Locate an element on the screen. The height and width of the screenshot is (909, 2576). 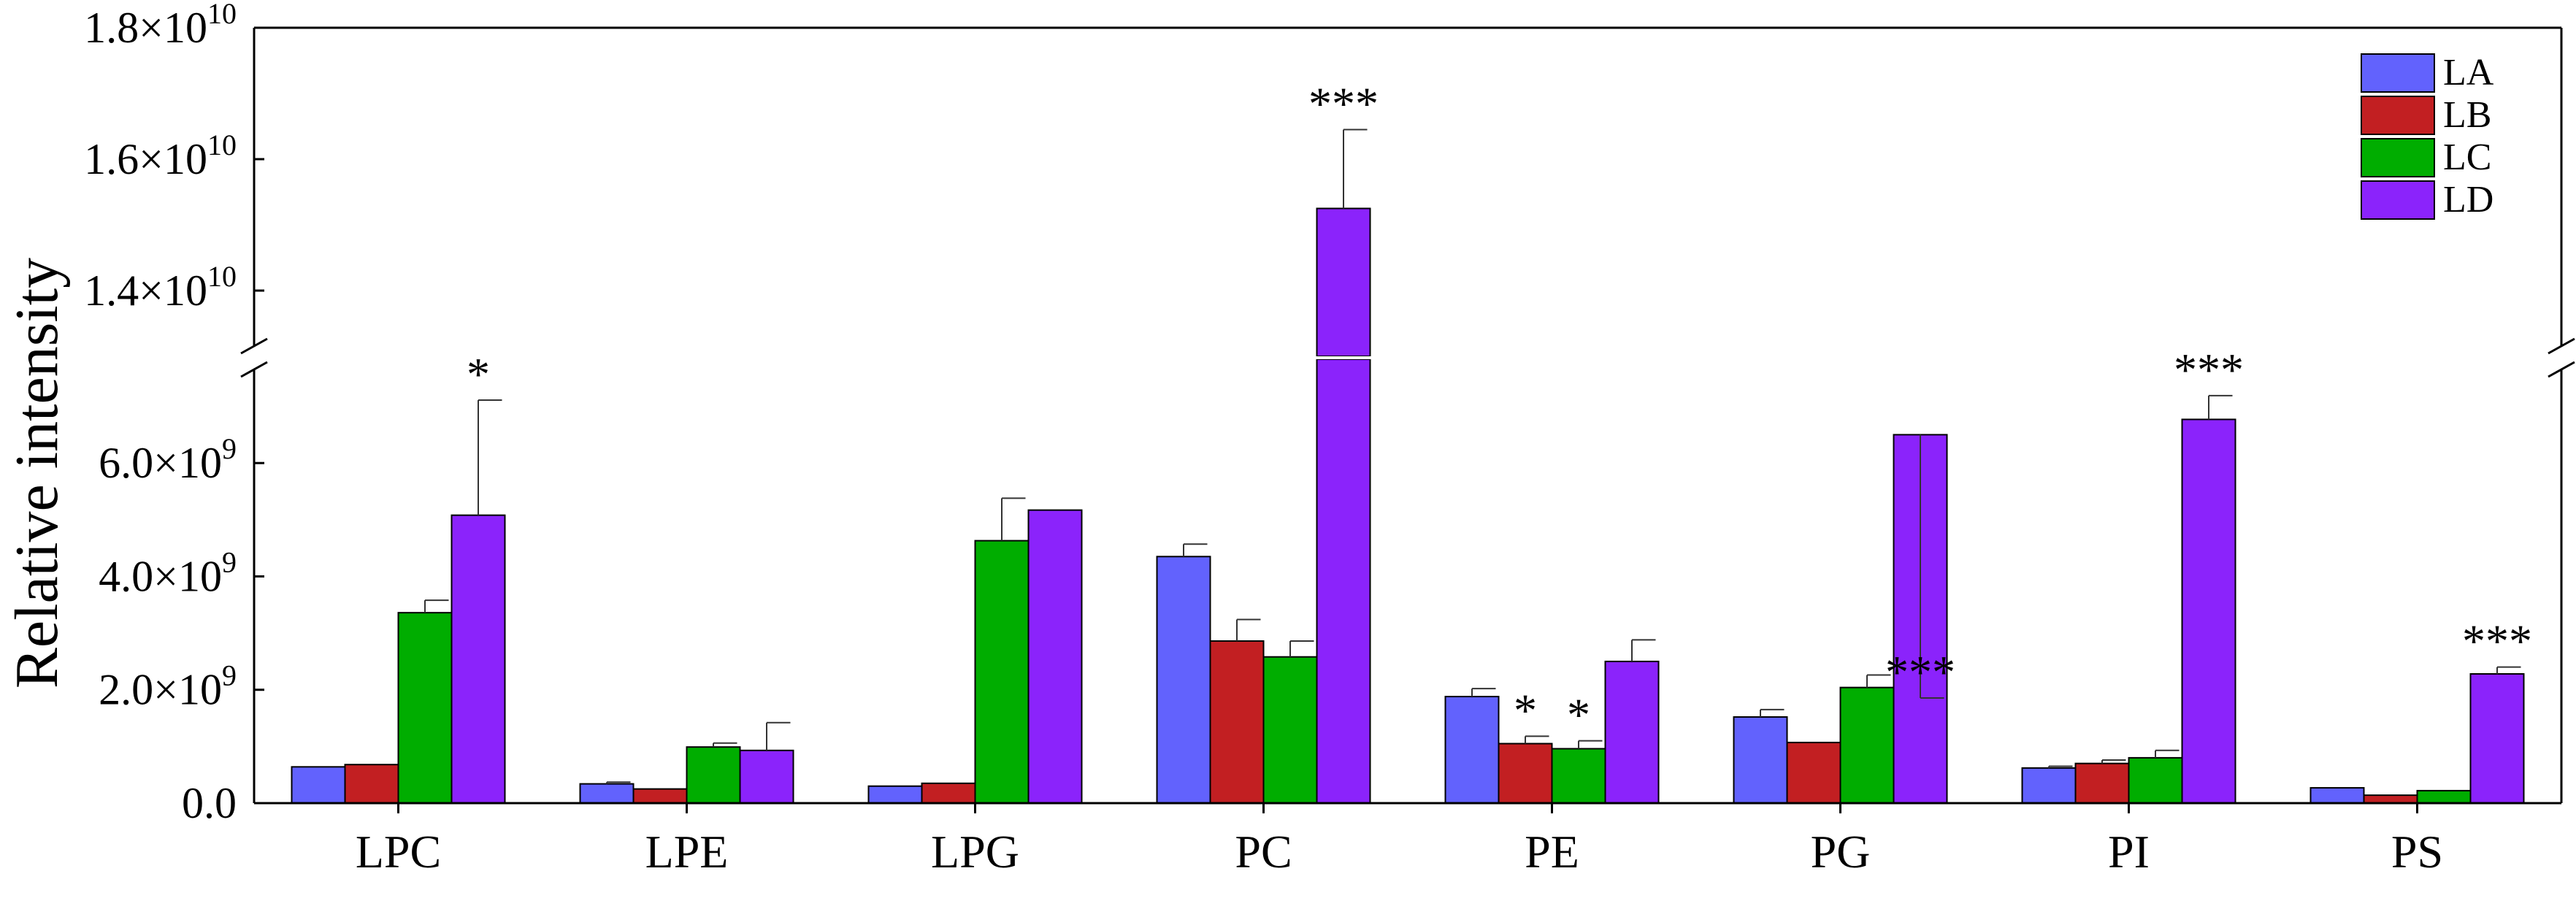
y-tick-label: 4.0×10⁹ is located at coordinates (168, 572).